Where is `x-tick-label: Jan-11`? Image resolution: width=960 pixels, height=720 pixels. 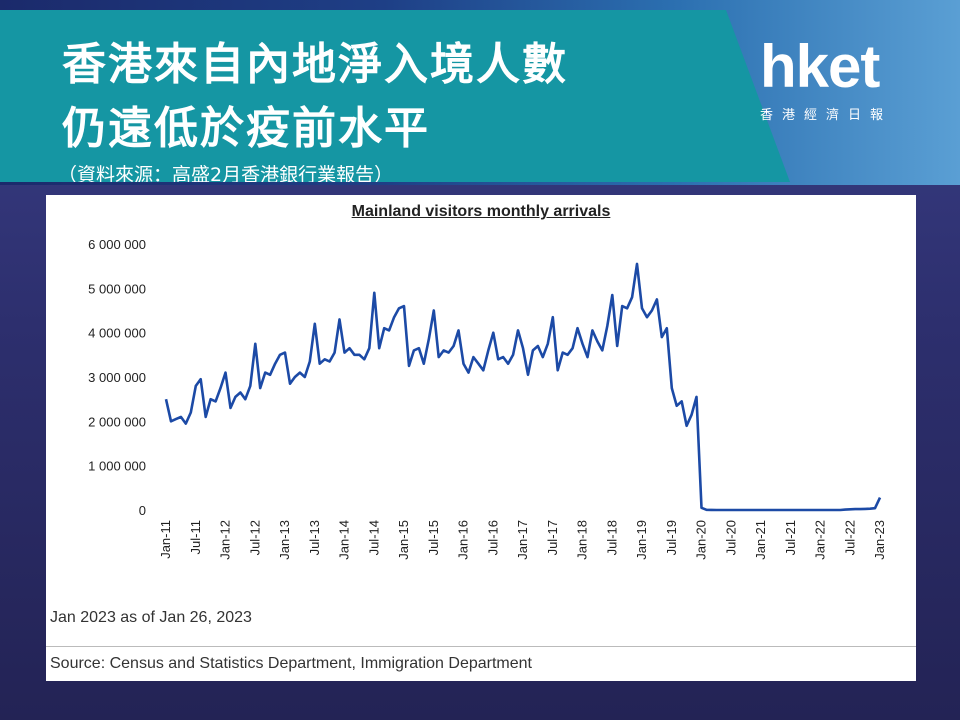
x-tick-label: Jan-11 is located at coordinates (165, 539).